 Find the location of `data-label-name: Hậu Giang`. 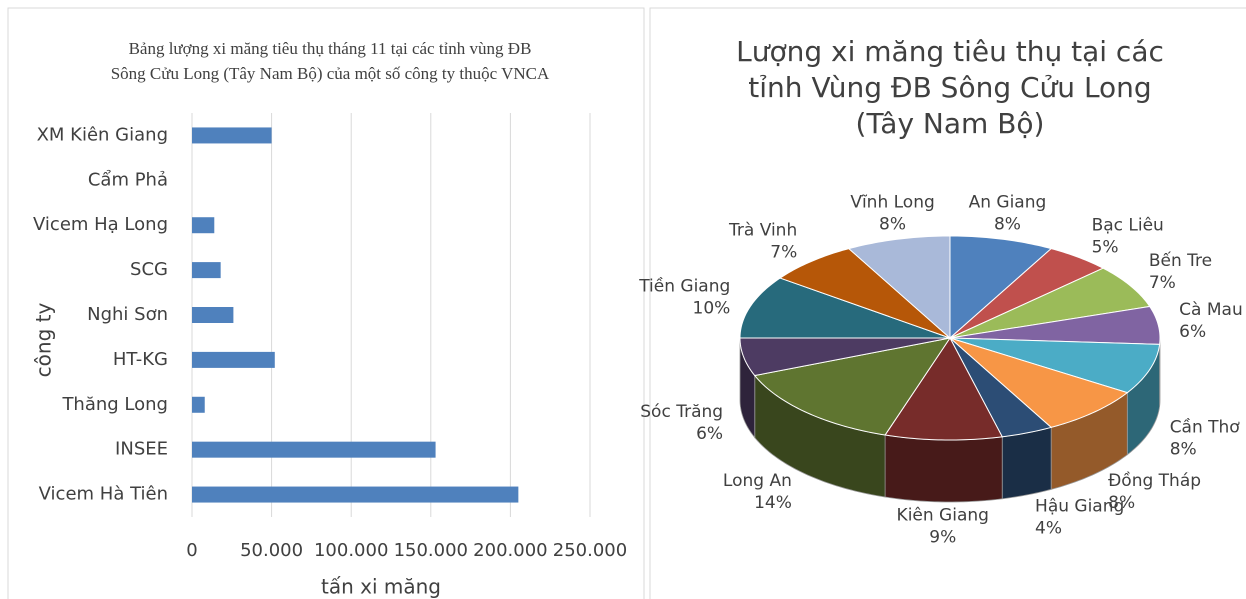

data-label-name: Hậu Giang is located at coordinates (1079, 507).